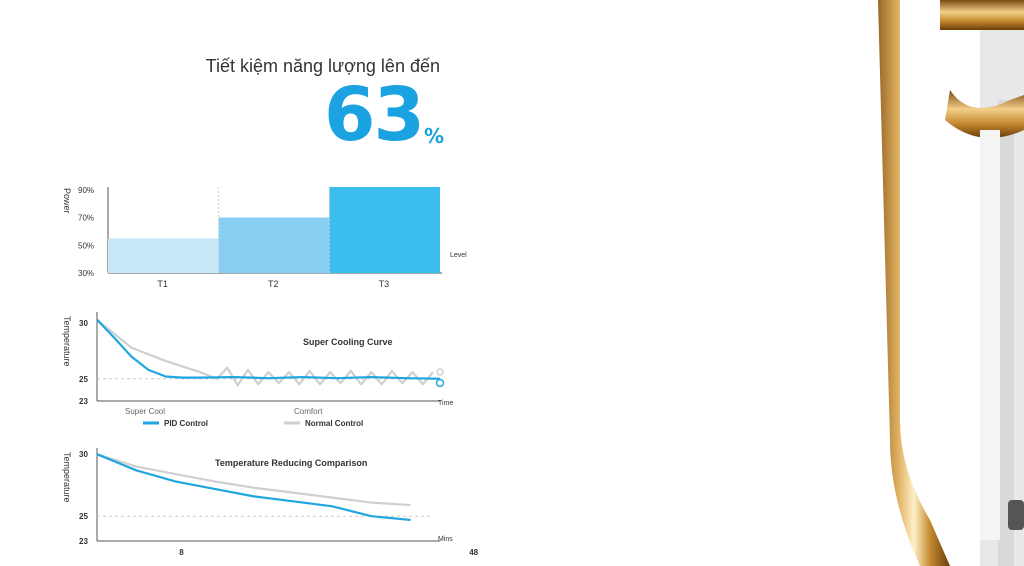  Describe the element at coordinates (440, 372) in the screenshot. I see `smile-icon` at that location.